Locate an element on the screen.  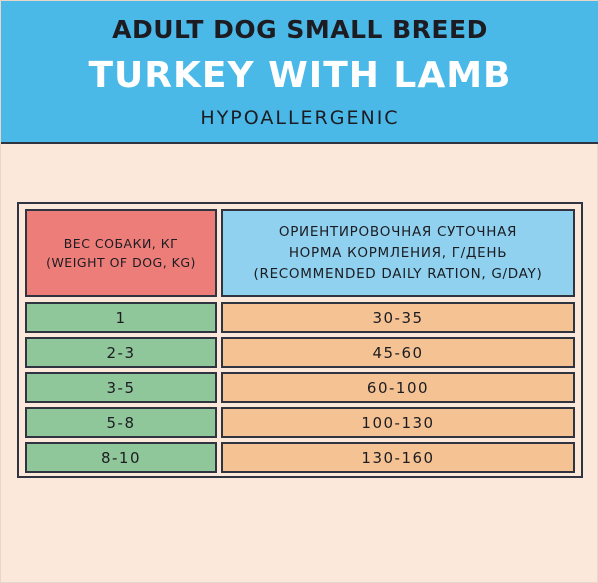
weight-cell: 3-5 is located at coordinates (121, 387).